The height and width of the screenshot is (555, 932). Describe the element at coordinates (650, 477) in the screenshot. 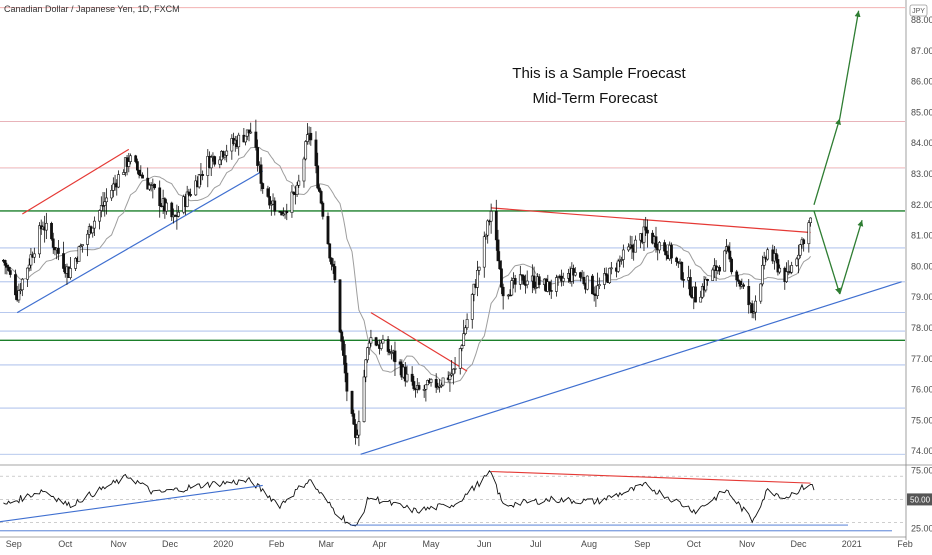

I see `rsi-trendline-red` at that location.